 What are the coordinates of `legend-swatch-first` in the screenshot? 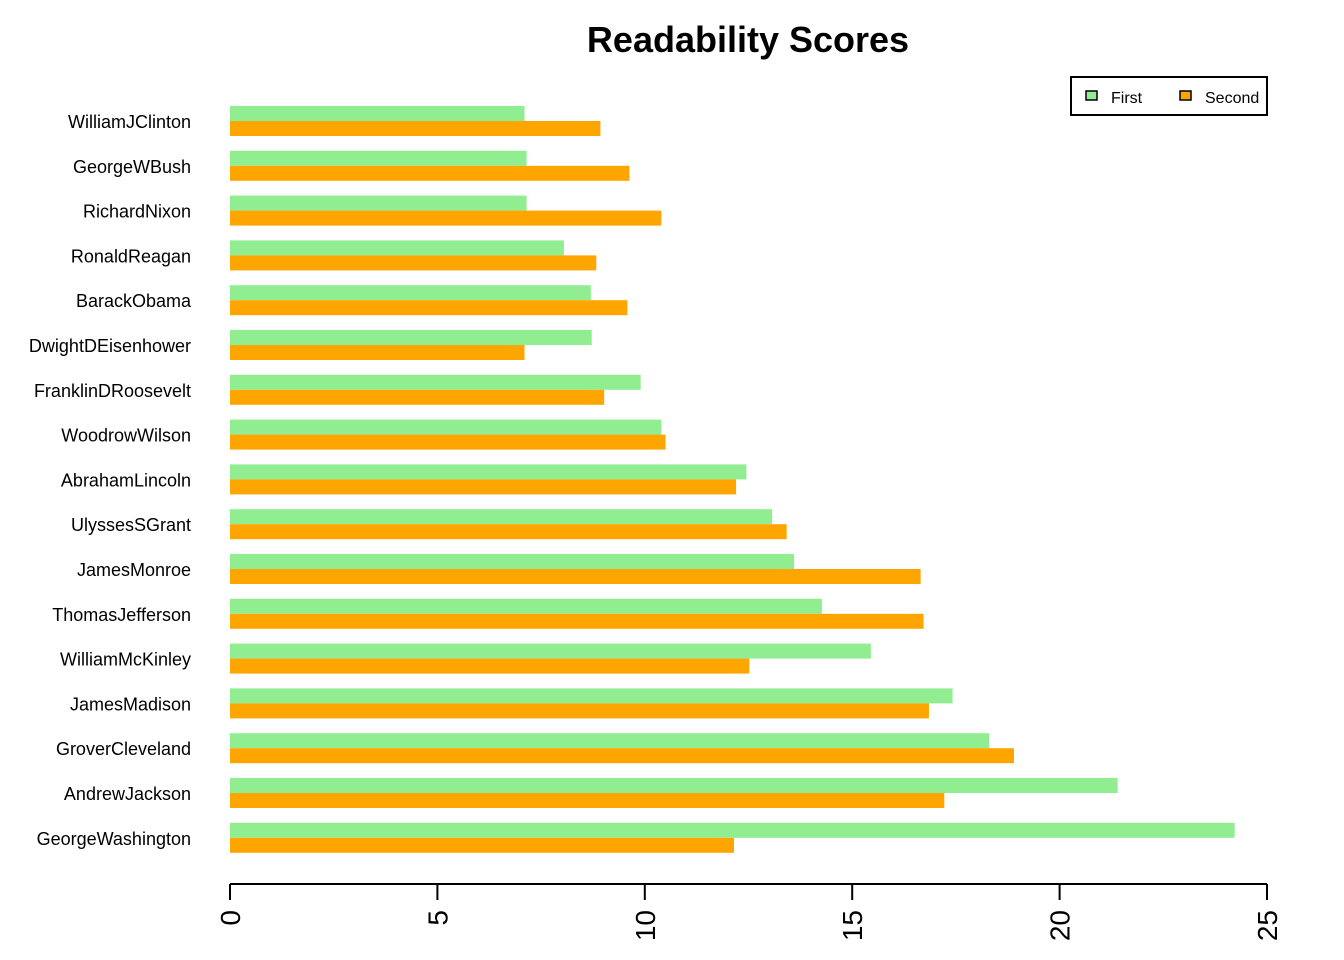 It's located at (1091, 95).